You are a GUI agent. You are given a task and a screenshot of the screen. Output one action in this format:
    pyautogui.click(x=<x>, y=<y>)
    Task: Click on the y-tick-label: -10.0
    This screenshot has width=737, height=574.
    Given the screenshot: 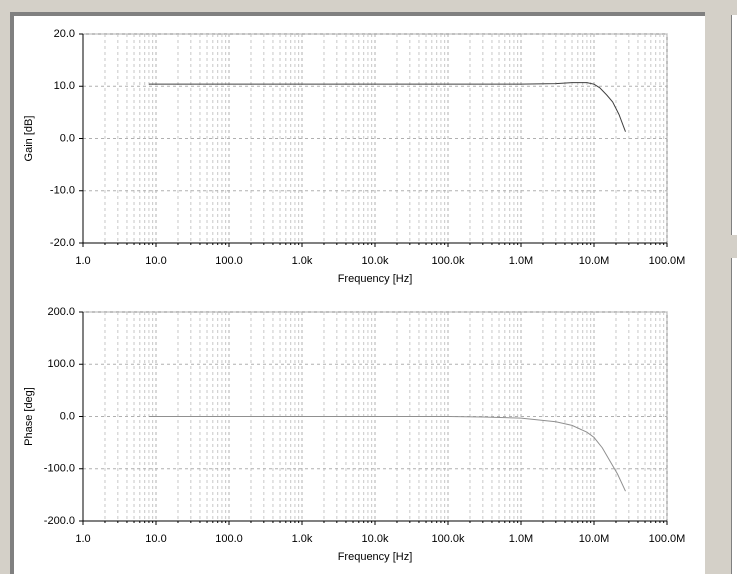 What is the action you would take?
    pyautogui.click(x=62, y=191)
    